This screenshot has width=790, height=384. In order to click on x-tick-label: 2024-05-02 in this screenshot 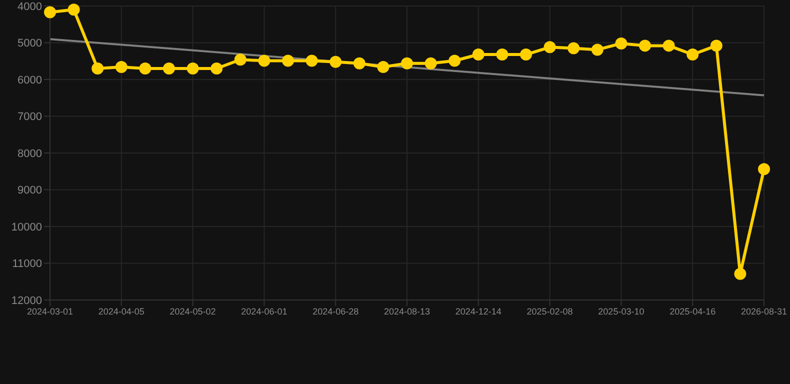, I will do `click(193, 311)`.